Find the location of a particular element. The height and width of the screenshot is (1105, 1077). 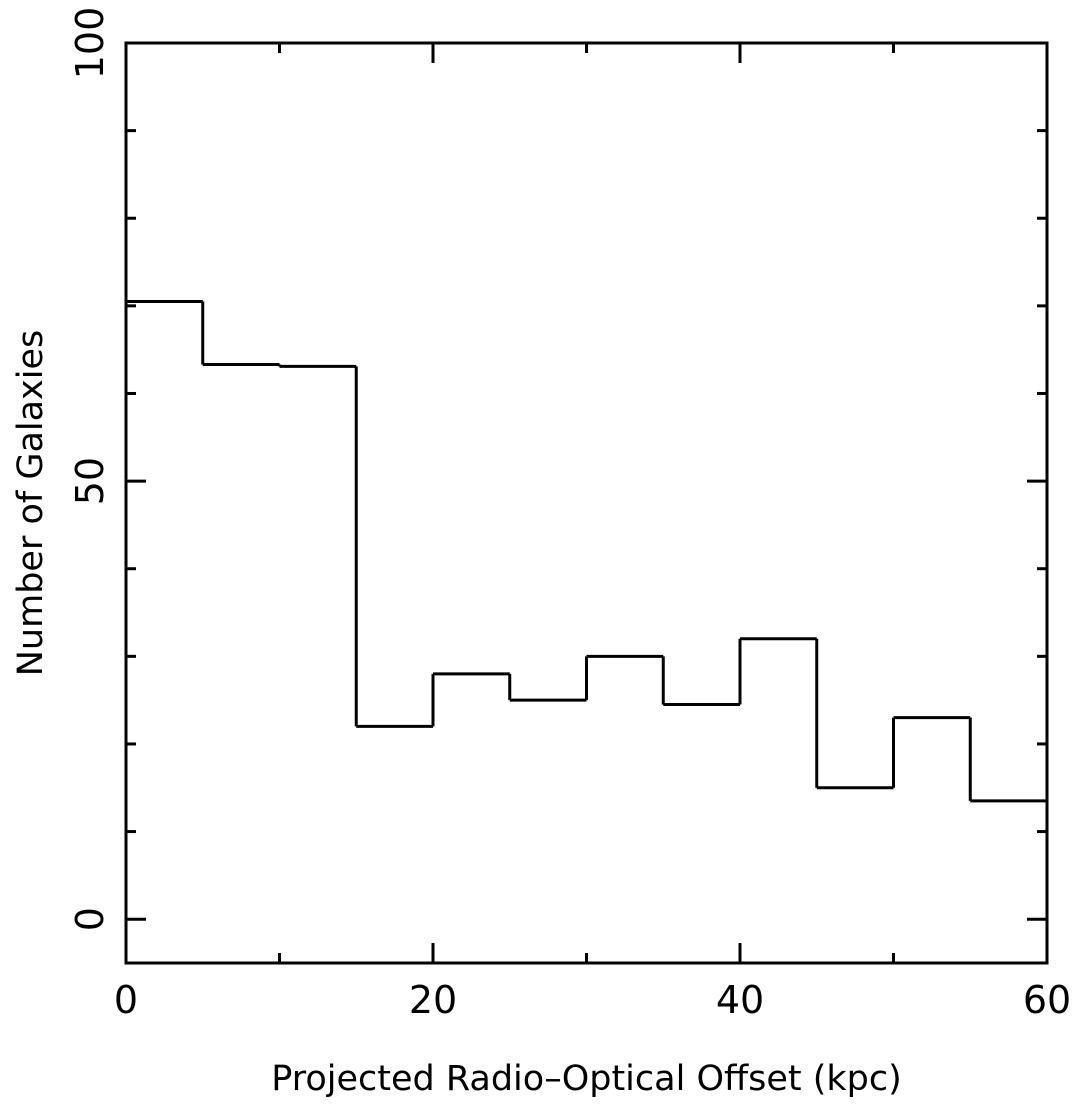

y-tick-label: 0 is located at coordinates (90, 919).